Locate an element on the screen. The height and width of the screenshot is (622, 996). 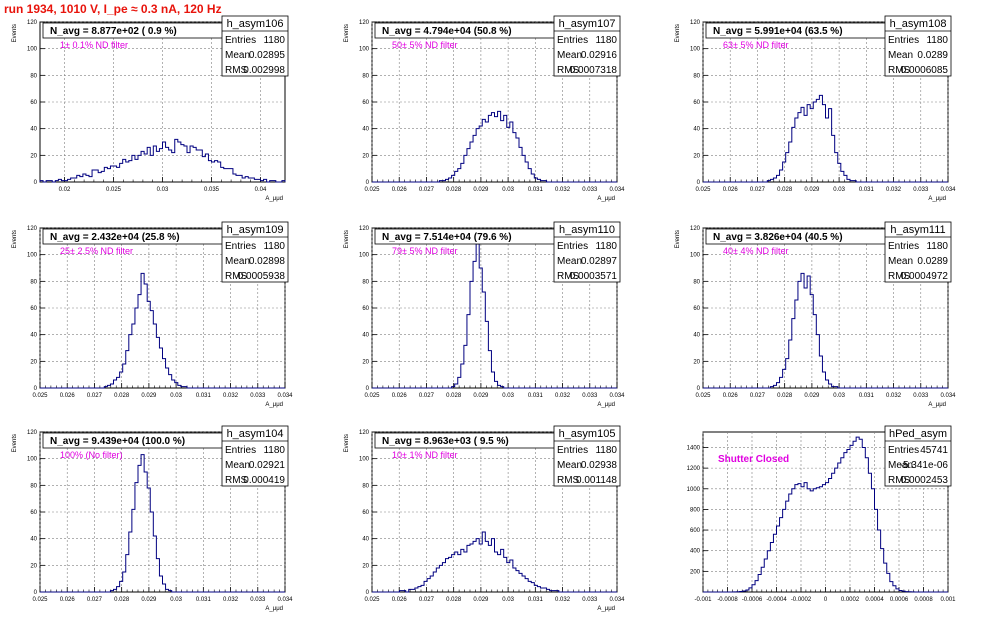
x-tick-label: 0.035 is located at coordinates (212, 190).